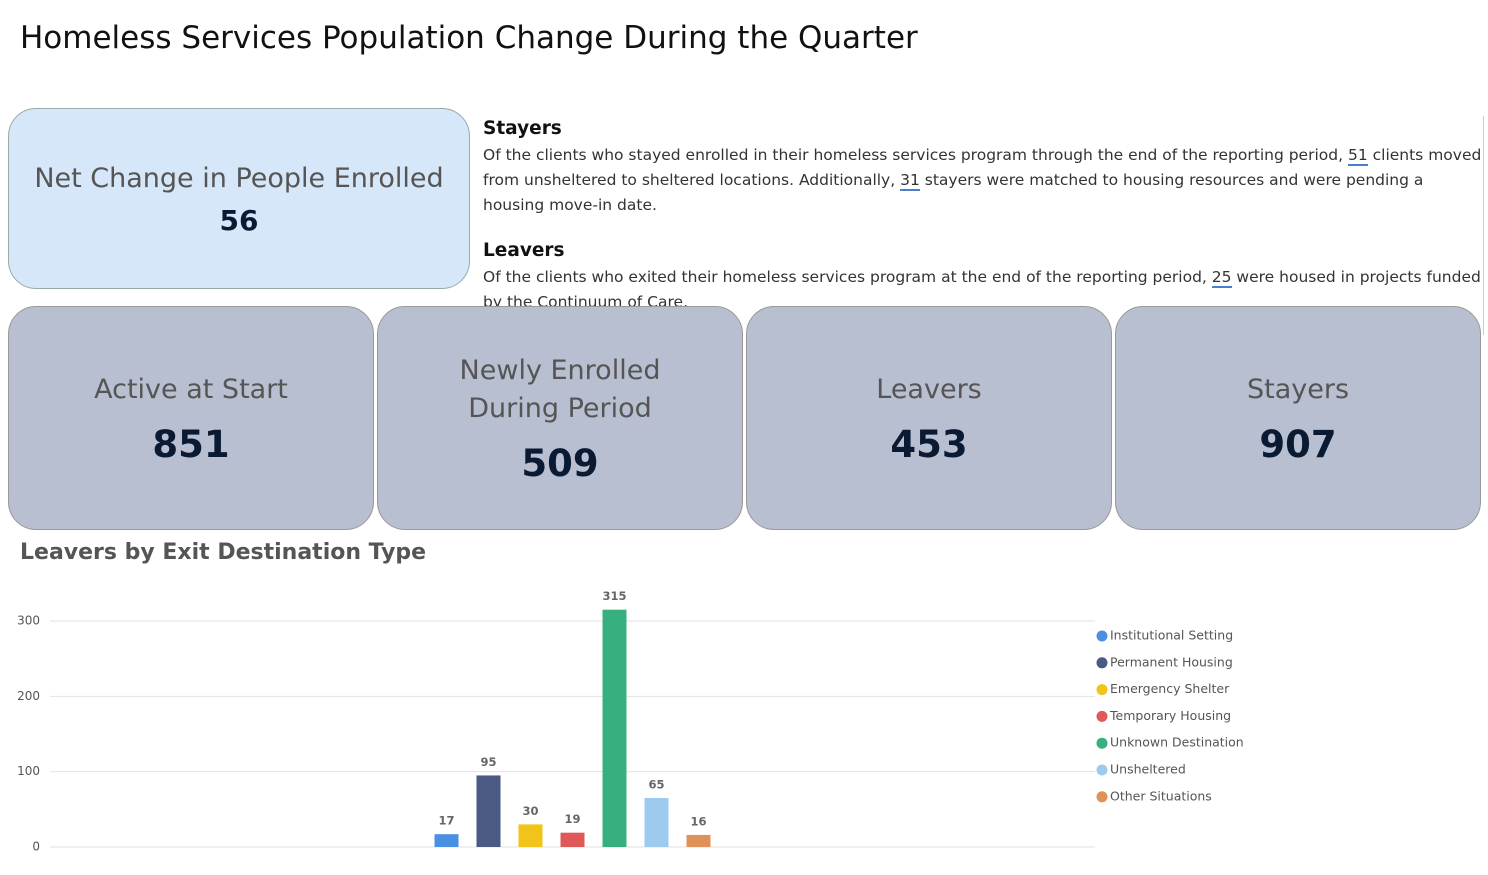 This screenshot has width=1488, height=875. What do you see at coordinates (239, 198) in the screenshot?
I see `net-change-card: Net Change in People Enrolled 56` at bounding box center [239, 198].